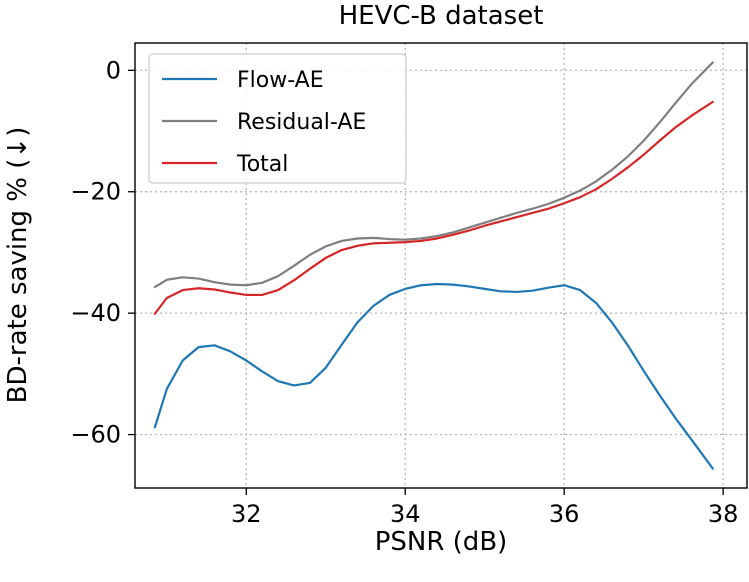 The width and height of the screenshot is (749, 582). Describe the element at coordinates (18, 265) in the screenshot. I see `y-axis-title: BD-rate saving % (↓)` at that location.